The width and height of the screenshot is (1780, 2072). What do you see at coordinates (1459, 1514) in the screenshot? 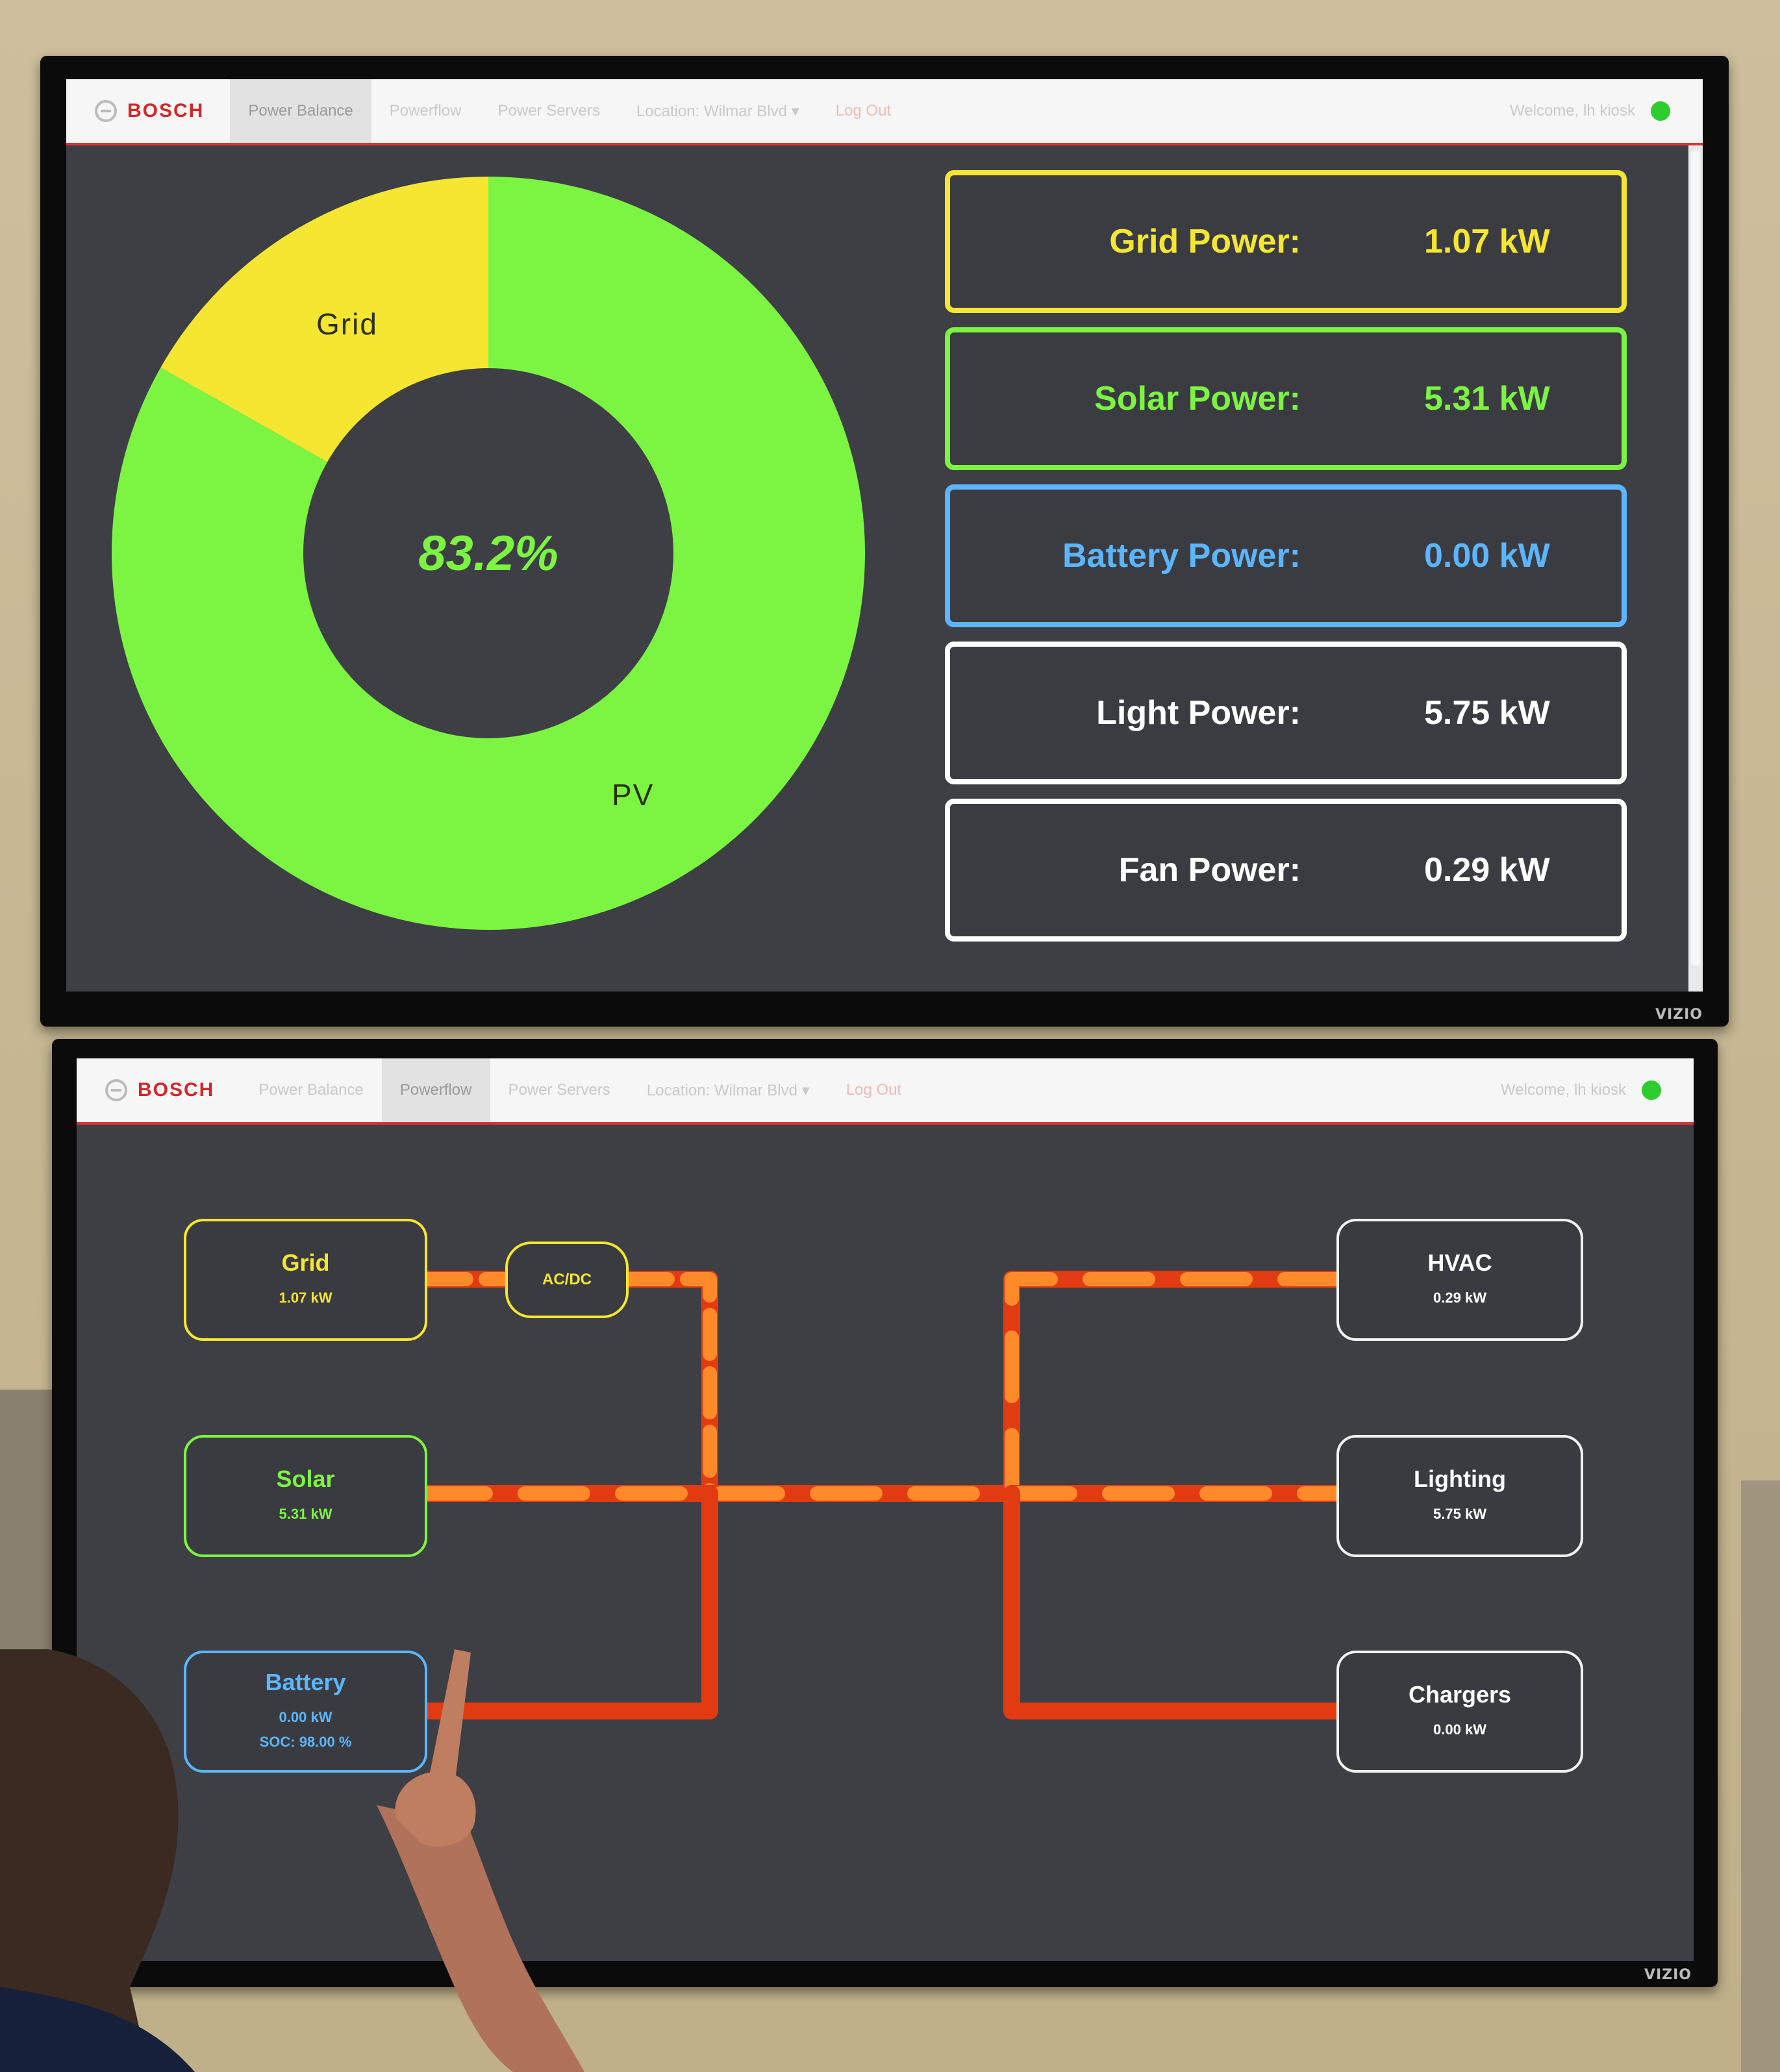
I see `node-value: 5.75 kW` at bounding box center [1459, 1514].